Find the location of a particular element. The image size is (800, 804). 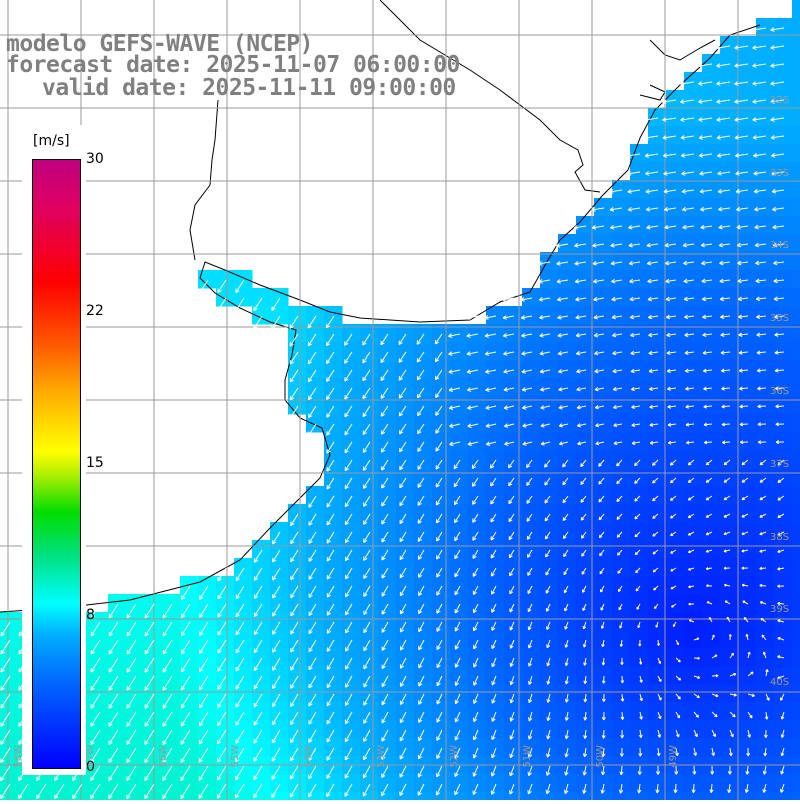

colorbar-tick-8: 8 is located at coordinates (90, 615).